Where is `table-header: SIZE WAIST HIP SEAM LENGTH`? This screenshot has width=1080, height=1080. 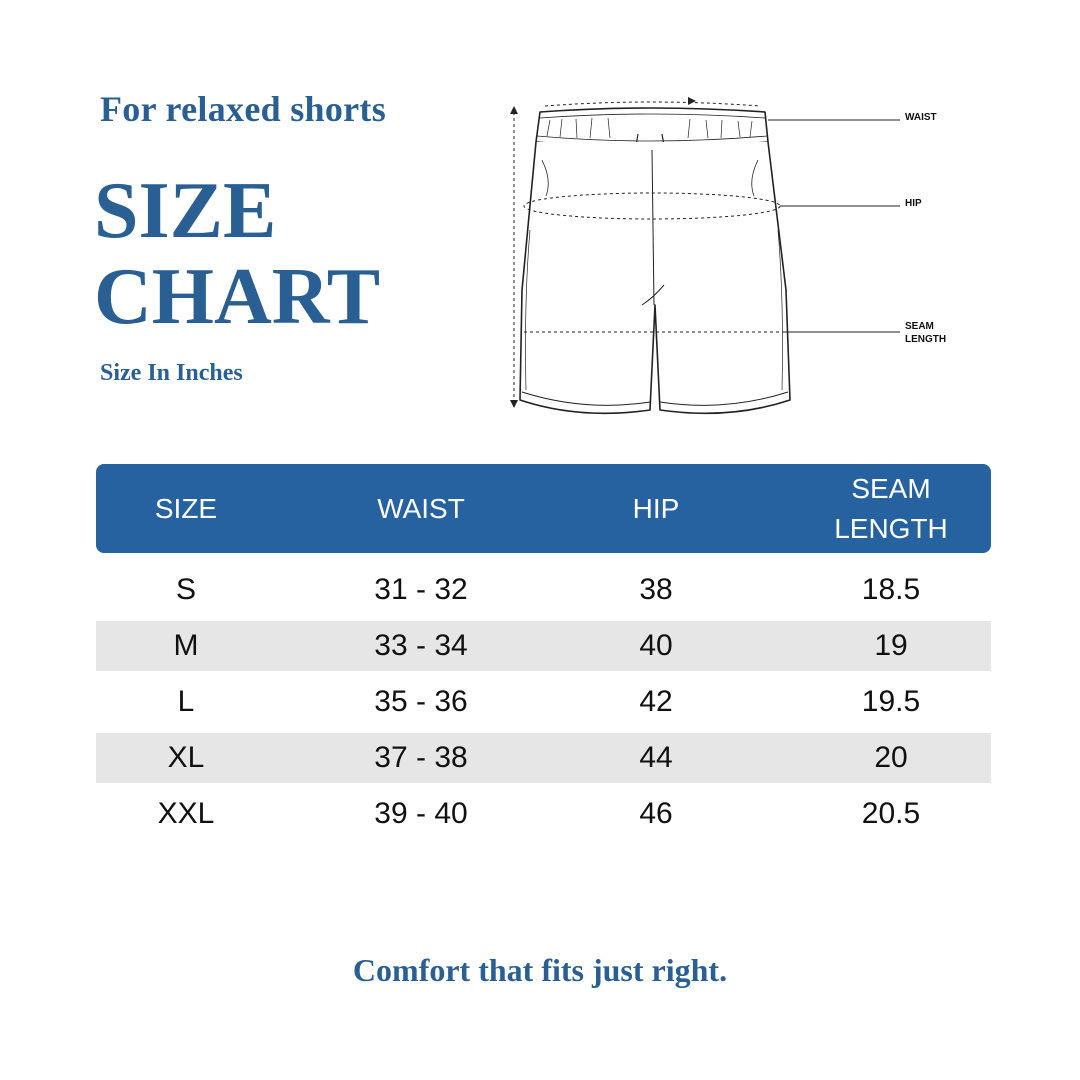
table-header: SIZE WAIST HIP SEAM LENGTH is located at coordinates (543, 508).